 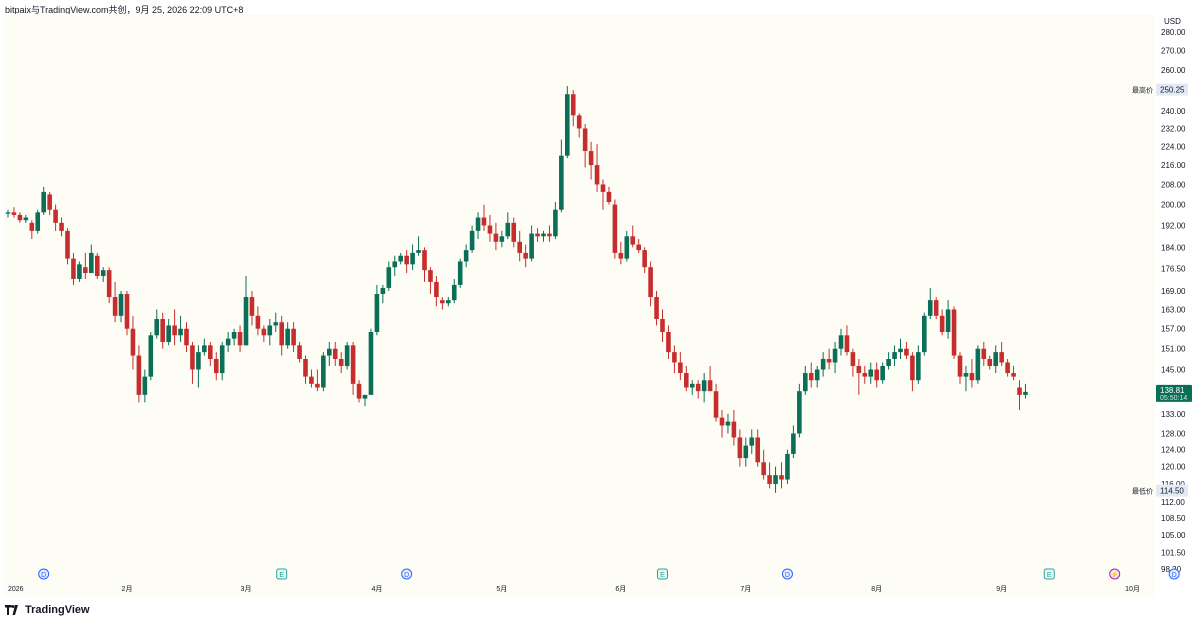 What do you see at coordinates (1173, 414) in the screenshot?
I see `y-tick-label: 133.00` at bounding box center [1173, 414].